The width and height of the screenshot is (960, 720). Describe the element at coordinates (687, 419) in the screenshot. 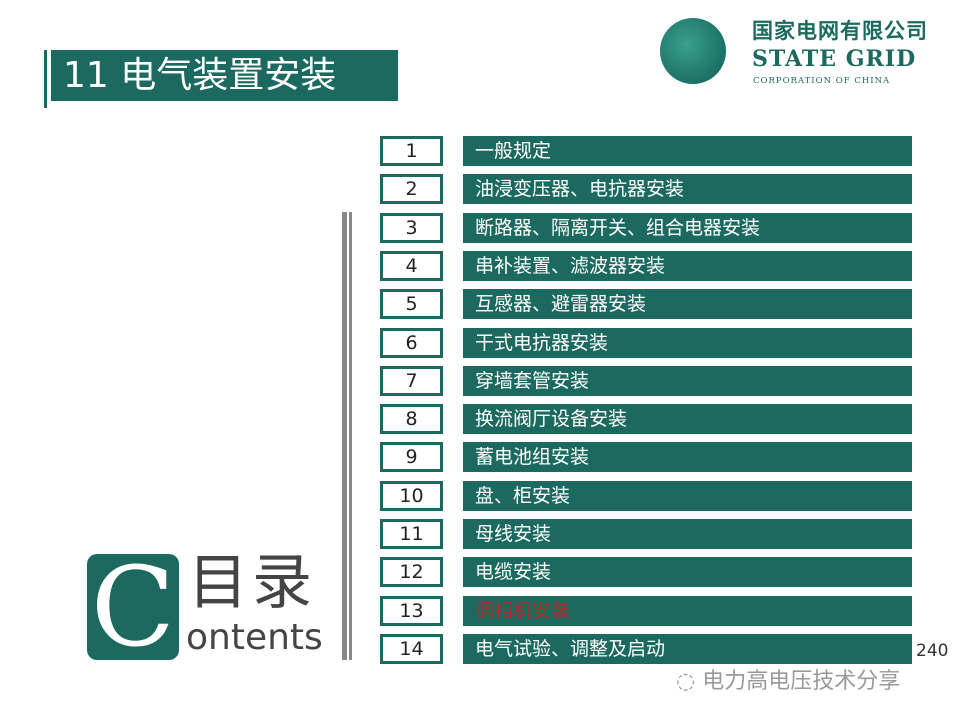

I see `toc-label: 换流阀厅设备安装` at that location.